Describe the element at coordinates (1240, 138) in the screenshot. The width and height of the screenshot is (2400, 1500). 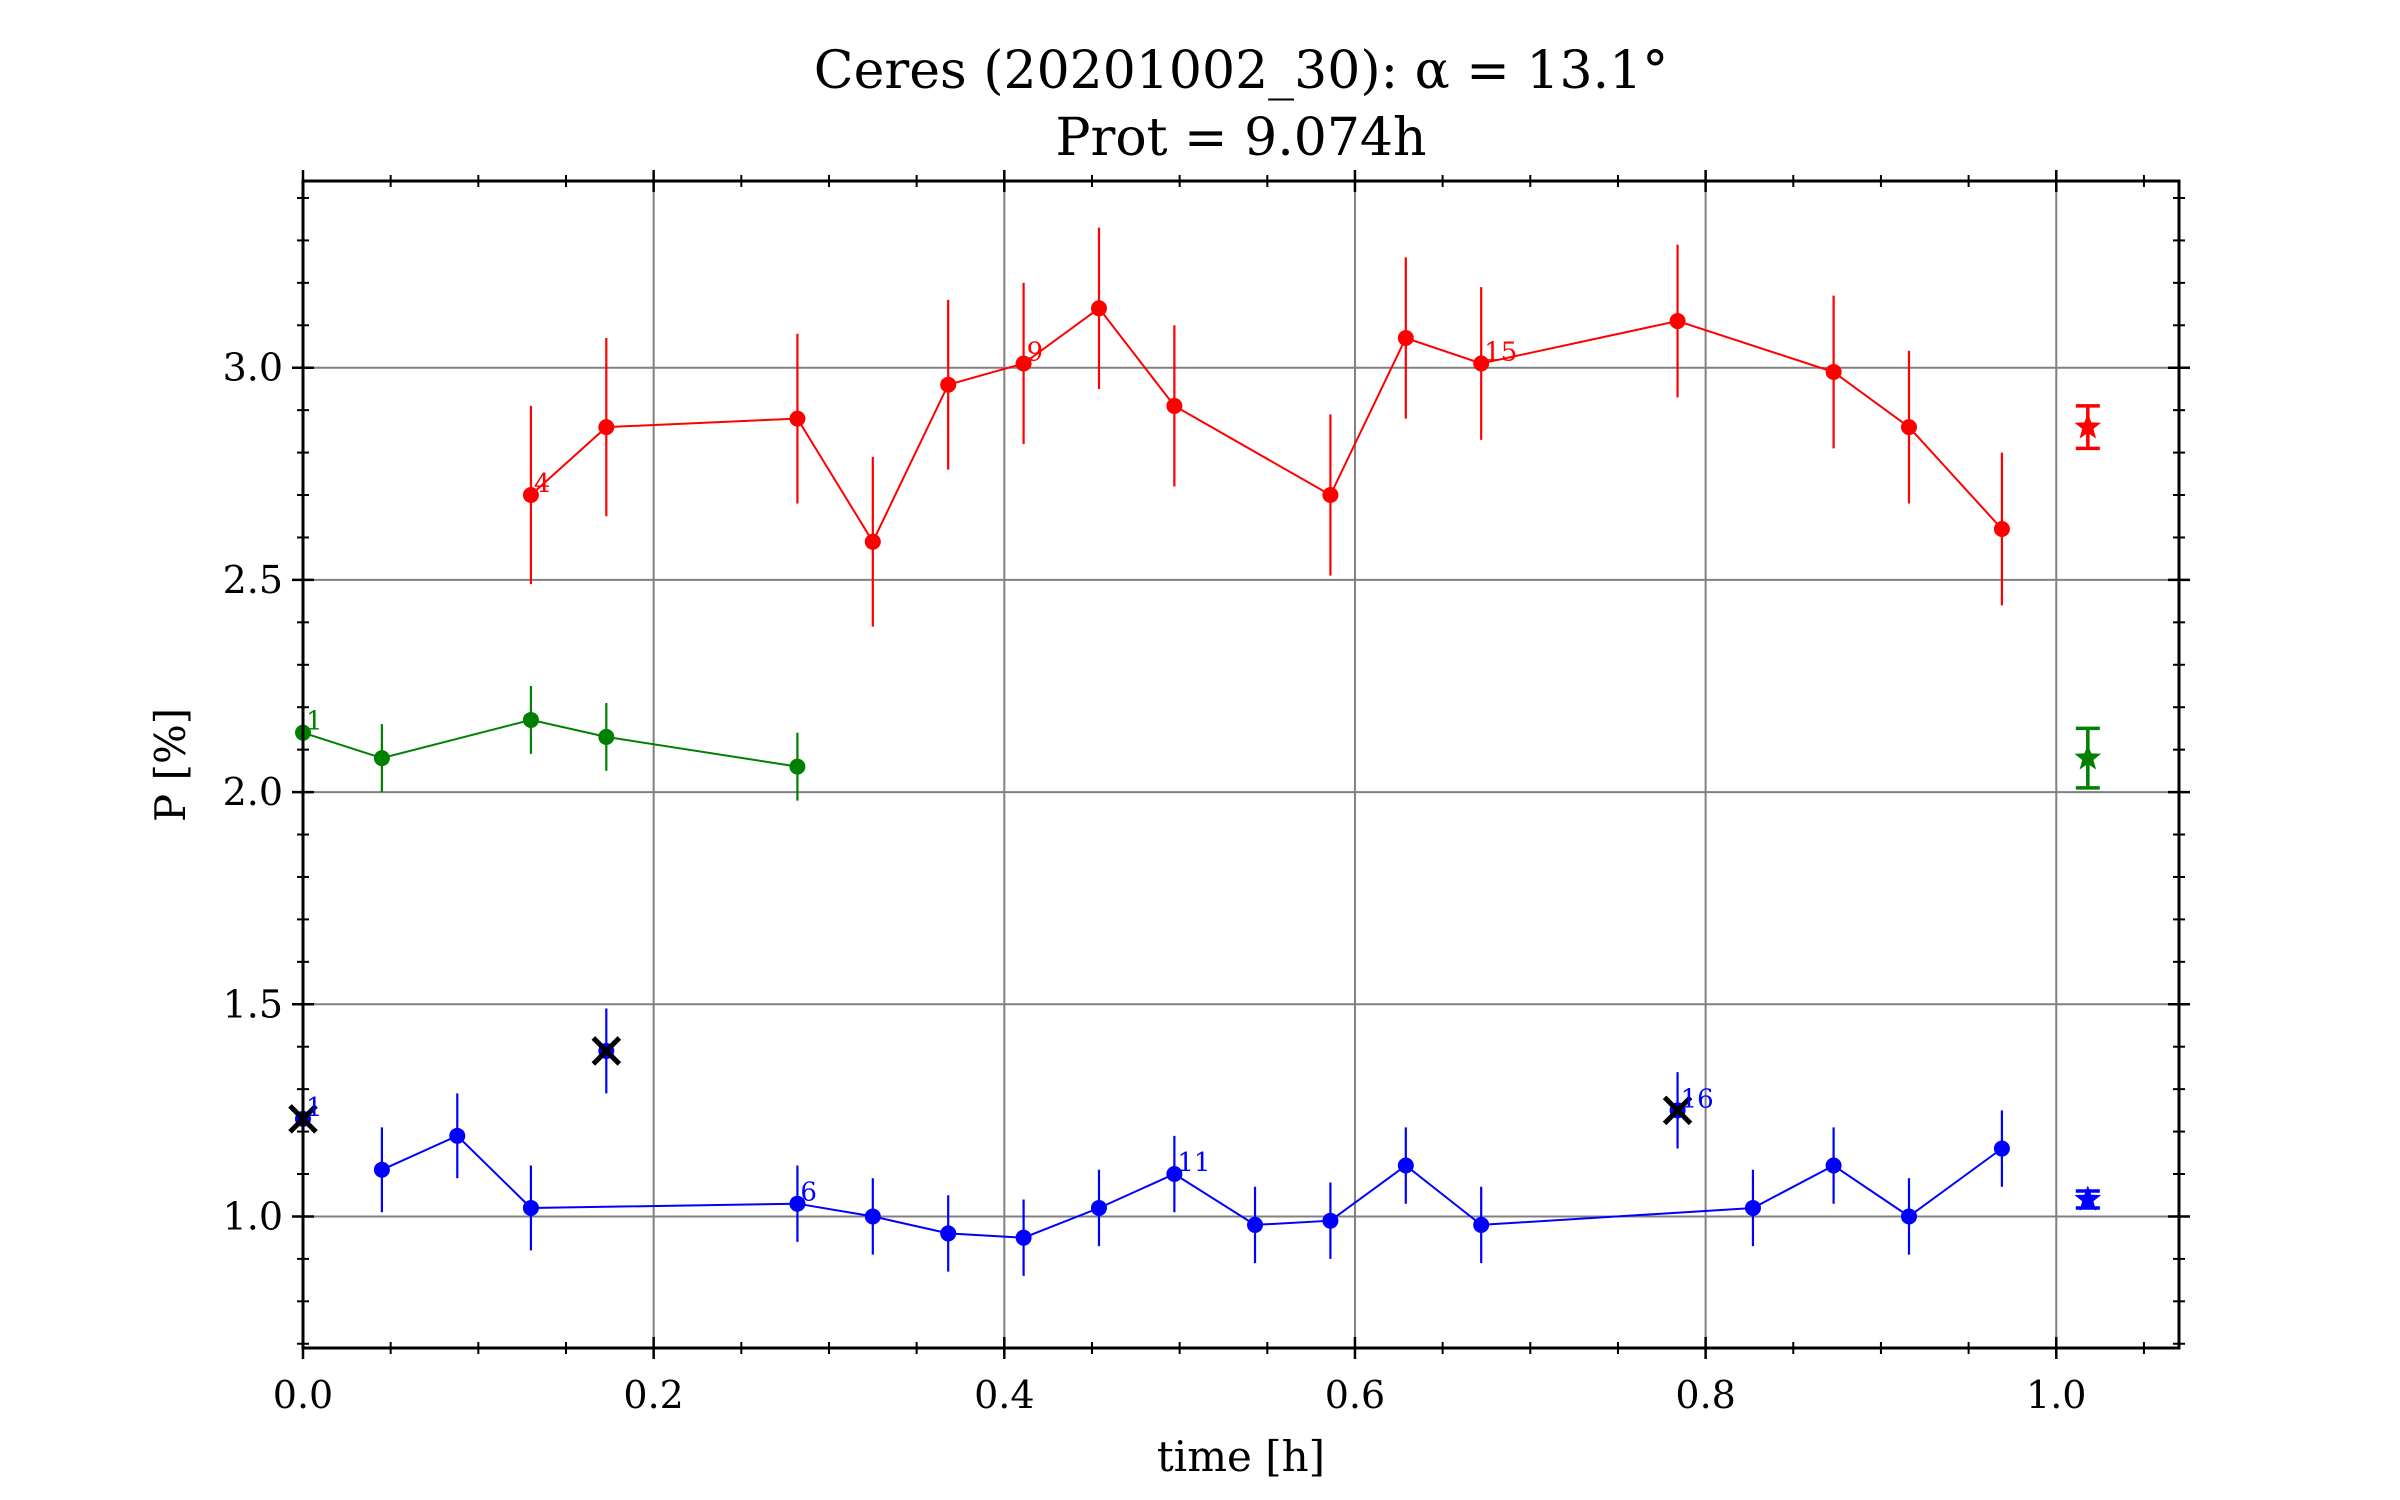
I see `chart-title-line-2: Prot = 9.074h` at that location.